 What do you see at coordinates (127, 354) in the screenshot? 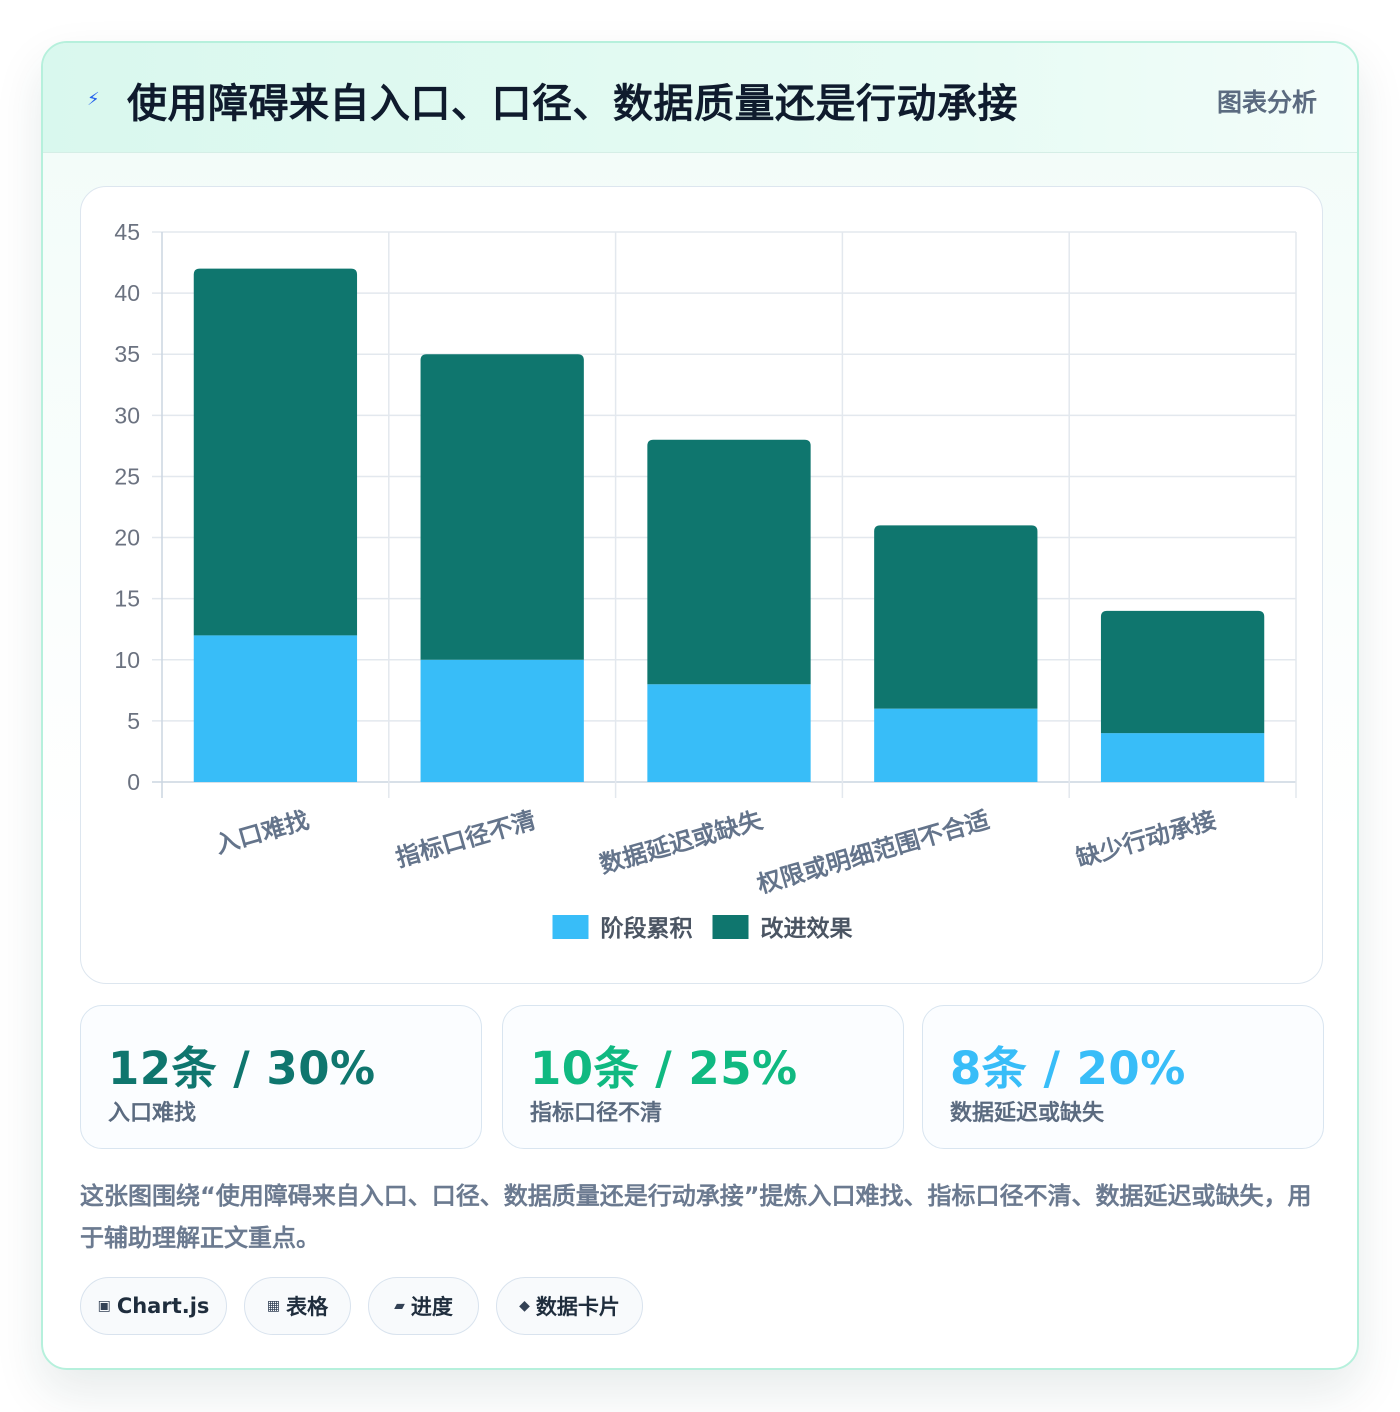
I see `y-tick-label: 35` at bounding box center [127, 354].